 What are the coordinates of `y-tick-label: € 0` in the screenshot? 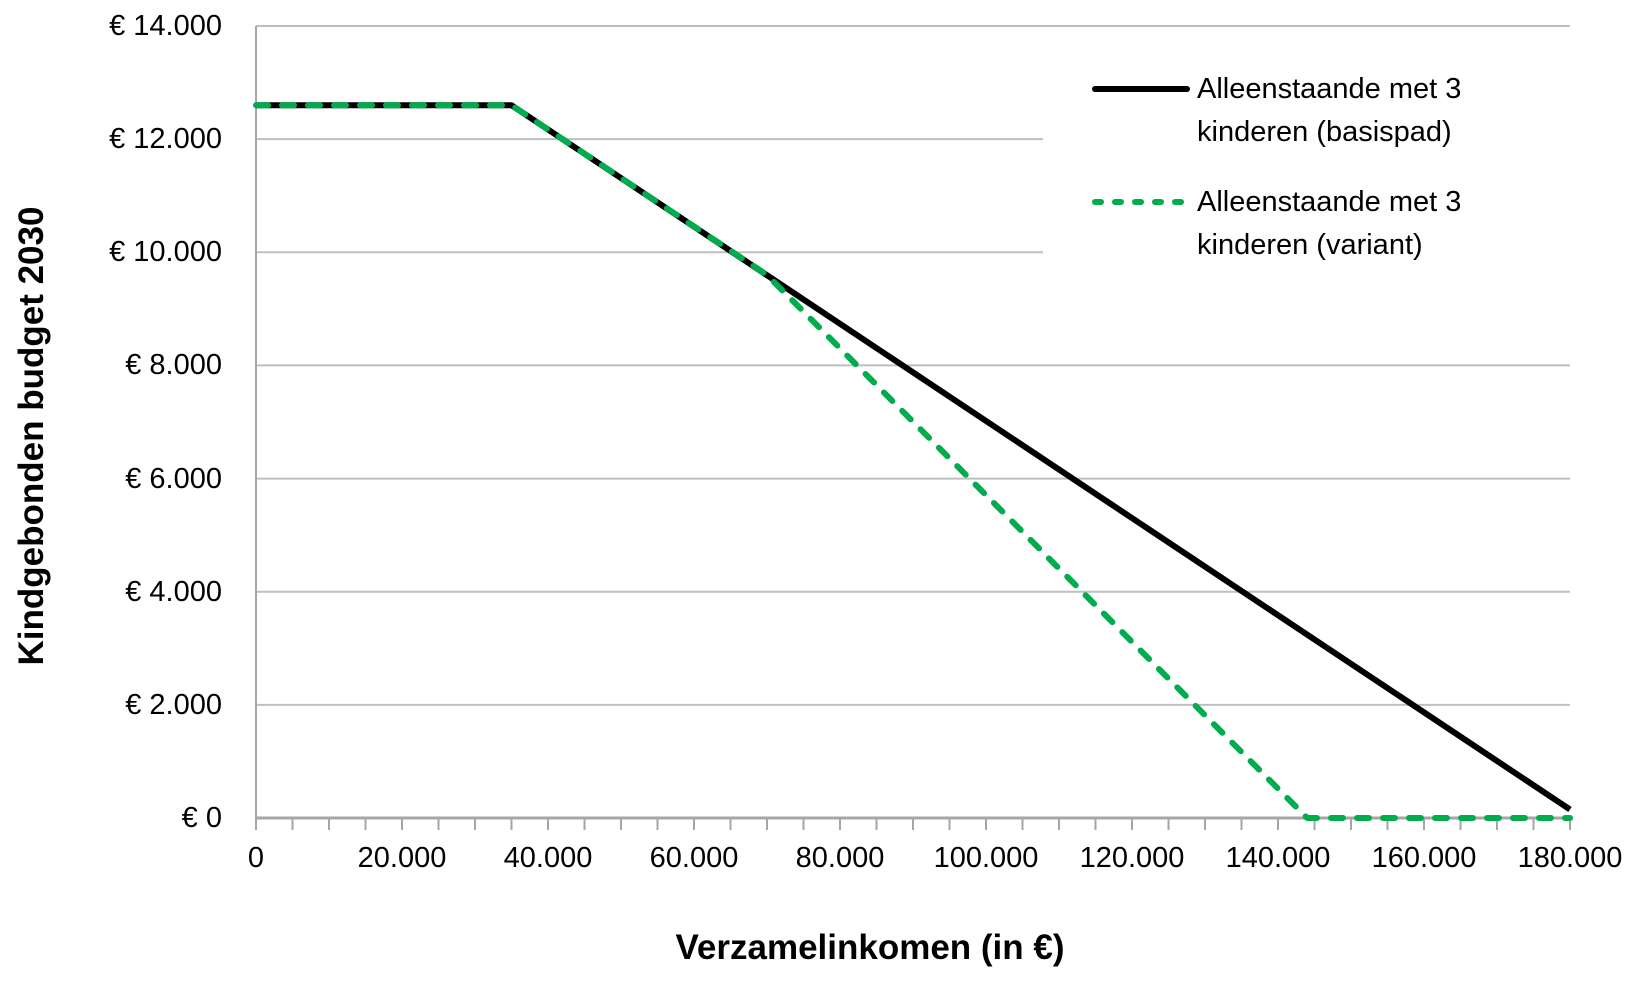 It's located at (201, 818).